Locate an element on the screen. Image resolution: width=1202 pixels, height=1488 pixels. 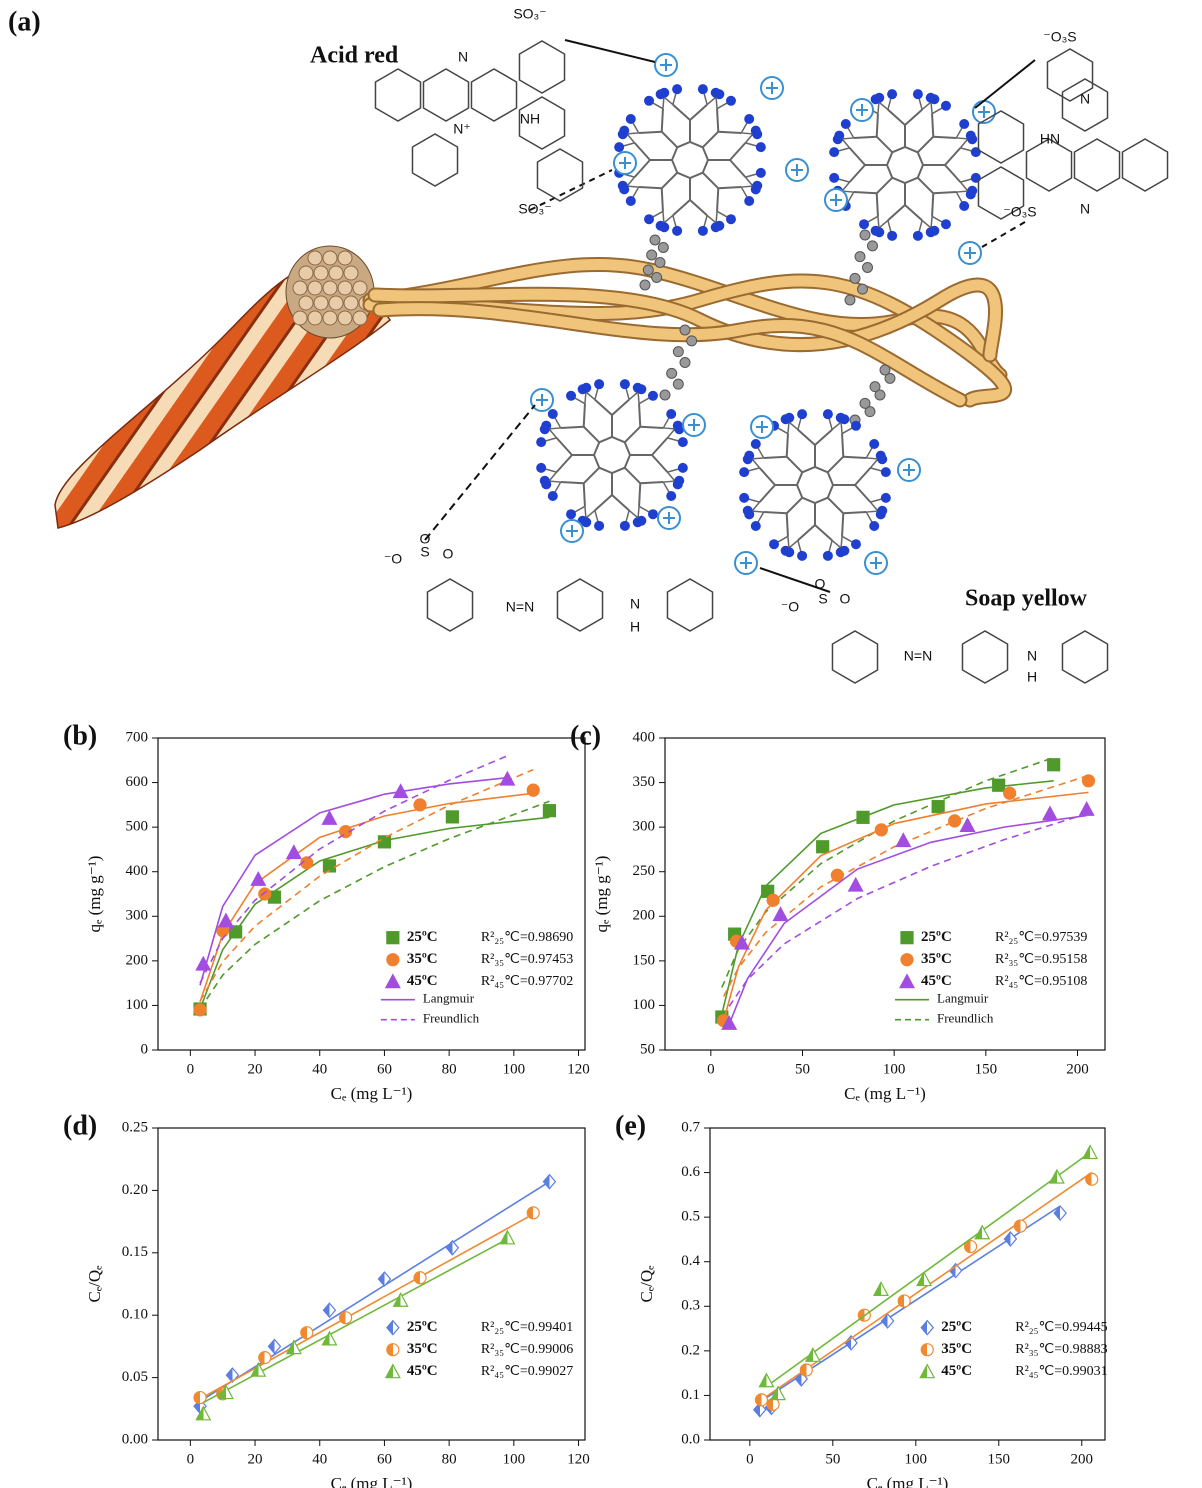
structure-label: SO₃⁻ is located at coordinates (534, 209).